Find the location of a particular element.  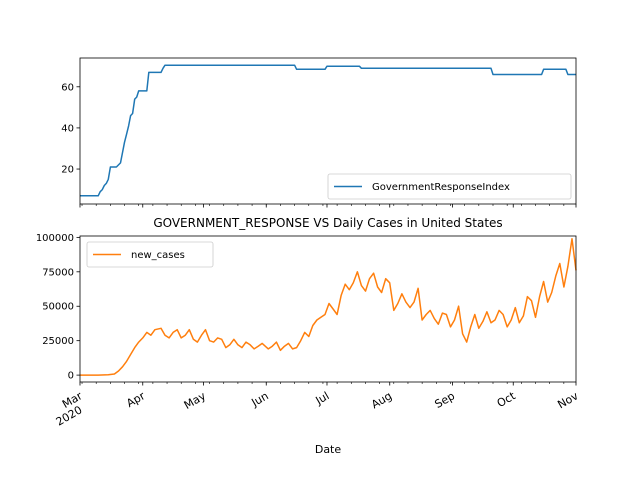

bottom-y-tick-label: 50000 is located at coordinates (58, 307).